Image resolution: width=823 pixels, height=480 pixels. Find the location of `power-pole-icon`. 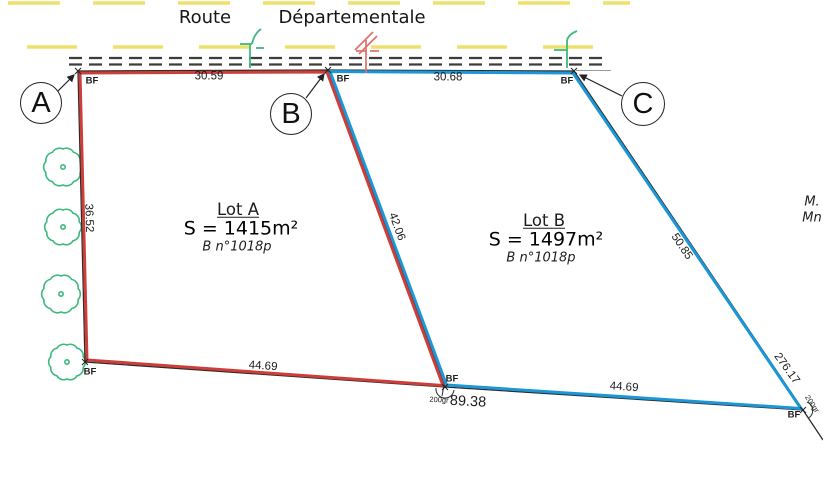

power-pole-icon is located at coordinates (366, 52).